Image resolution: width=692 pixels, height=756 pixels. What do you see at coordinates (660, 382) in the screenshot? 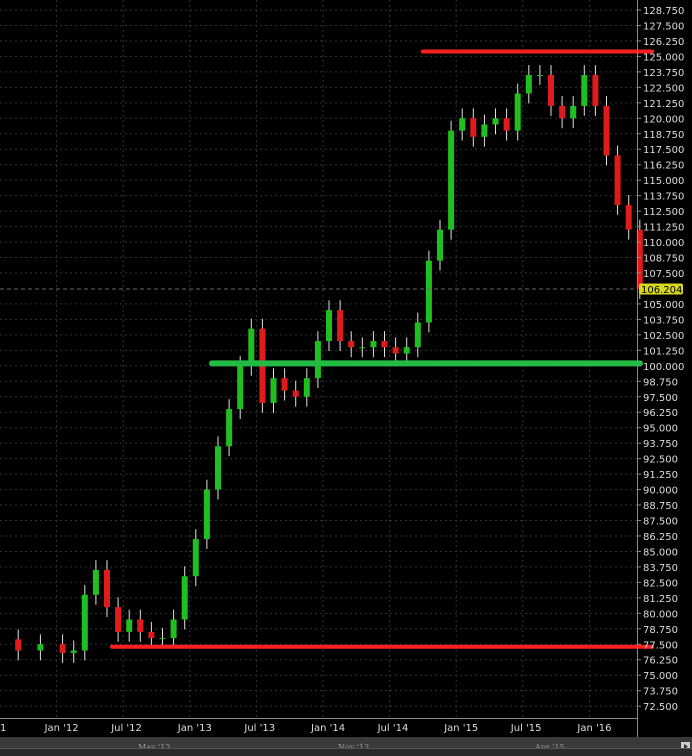
I see `y-tick-label: 98.750` at bounding box center [660, 382].